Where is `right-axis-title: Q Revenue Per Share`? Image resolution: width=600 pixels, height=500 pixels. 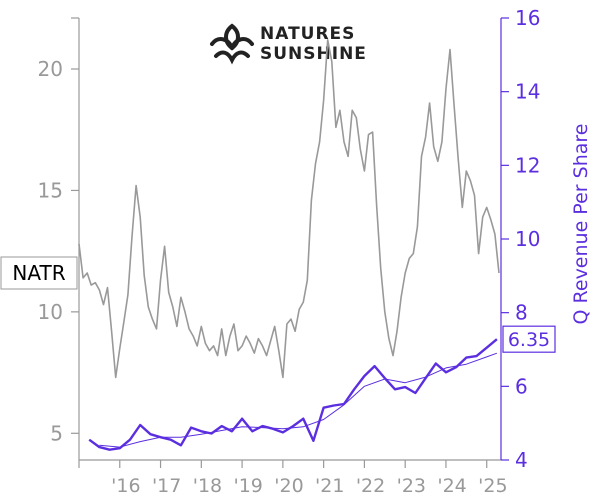 right-axis-title: Q Revenue Per Share is located at coordinates (581, 224).